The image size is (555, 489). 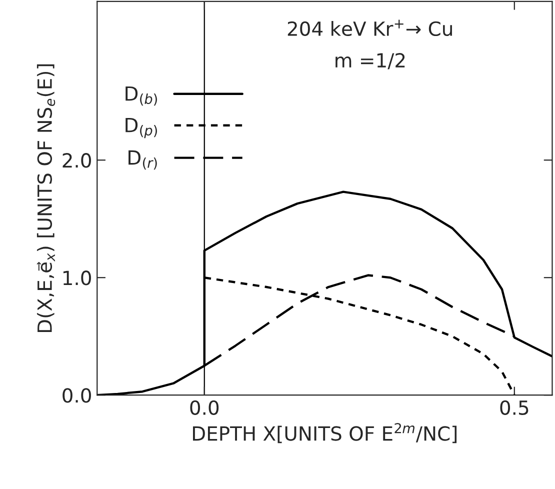 I want to click on x-axis-title: DEPTH X[UNITS OF E$^{2m}$/NC], so click(x=325, y=433).